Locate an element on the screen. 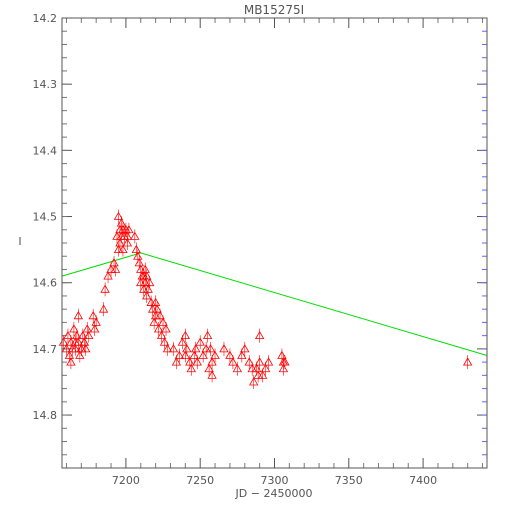 The height and width of the screenshot is (510, 510). y-tick-label: 14.2 is located at coordinates (45, 18).